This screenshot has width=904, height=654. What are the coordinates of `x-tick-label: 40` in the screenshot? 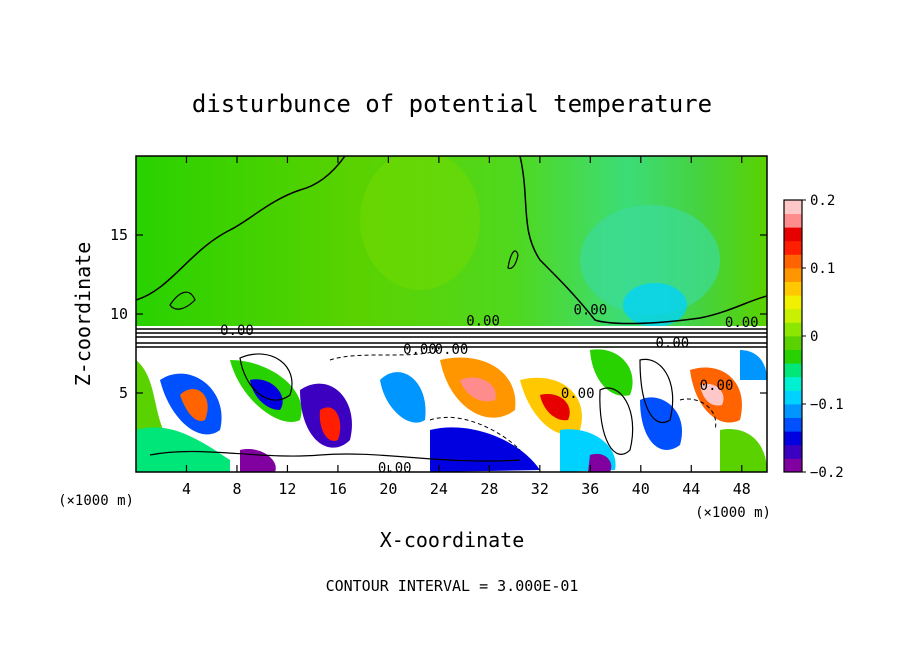 It's located at (641, 489).